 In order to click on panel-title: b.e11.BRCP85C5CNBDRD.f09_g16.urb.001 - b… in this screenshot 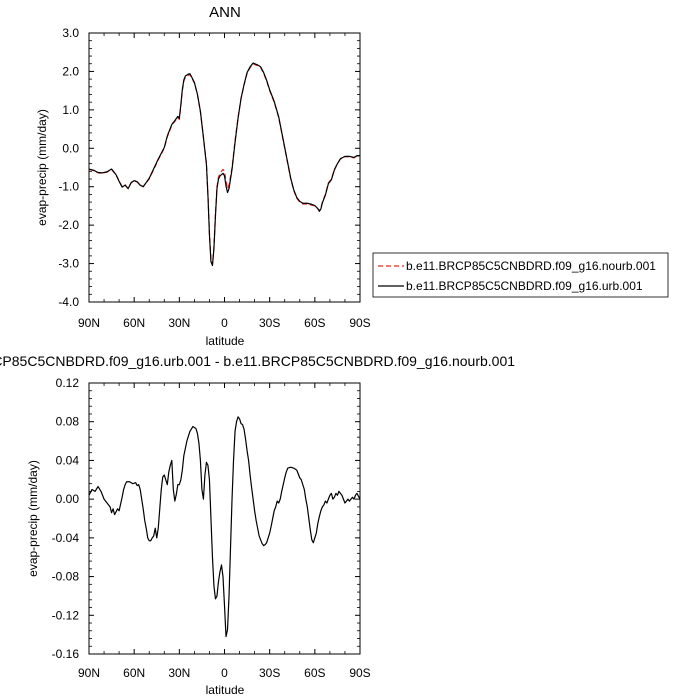, I will do `click(257, 361)`.